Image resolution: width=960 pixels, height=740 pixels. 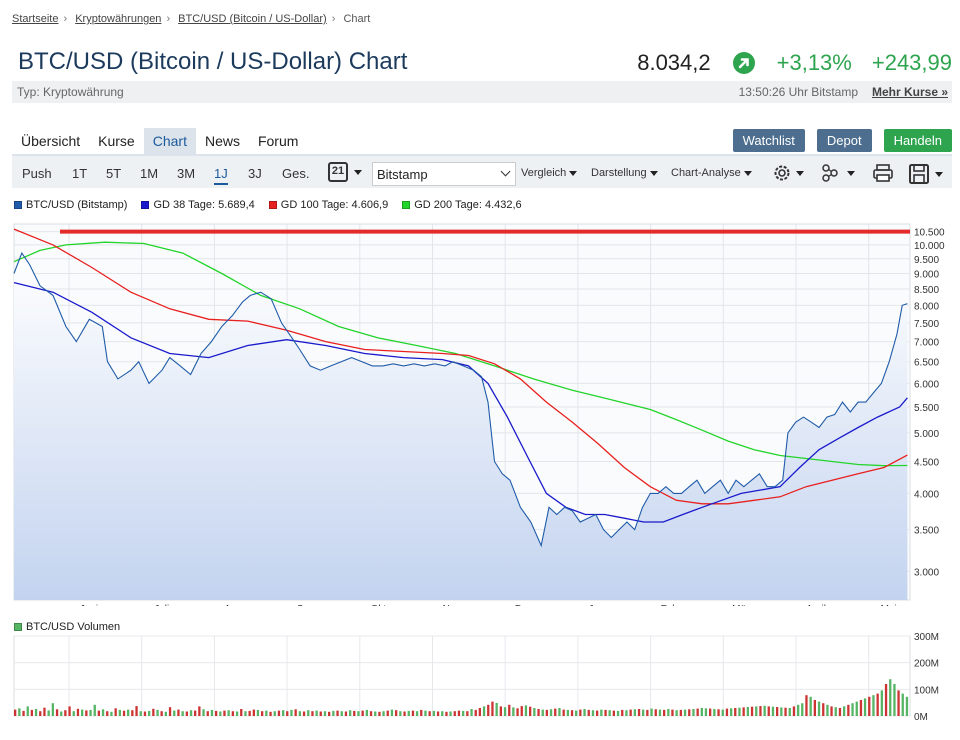 I want to click on tab-news: News, so click(x=222, y=141).